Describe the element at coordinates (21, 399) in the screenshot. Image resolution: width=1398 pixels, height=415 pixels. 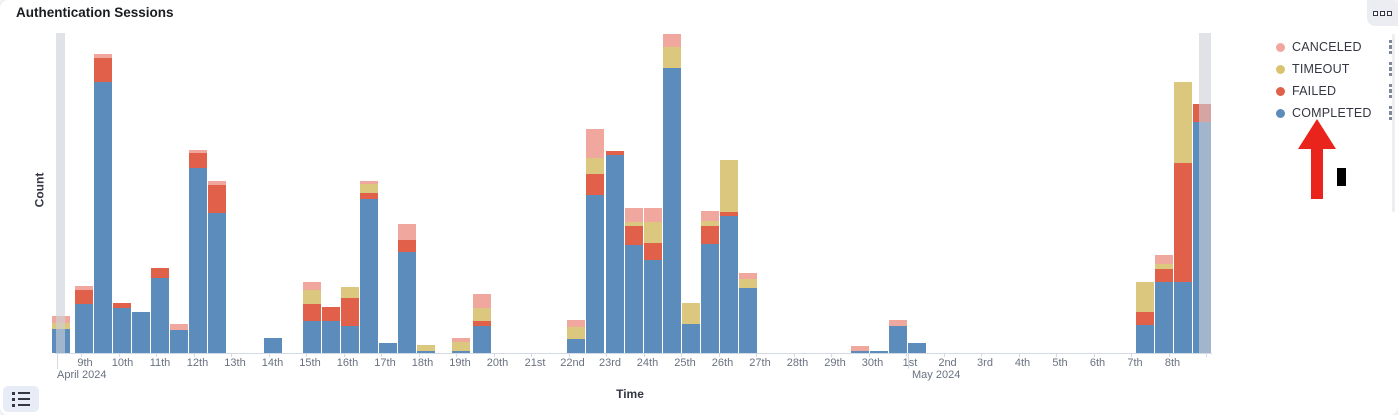
I see `legend-toggle-button` at that location.